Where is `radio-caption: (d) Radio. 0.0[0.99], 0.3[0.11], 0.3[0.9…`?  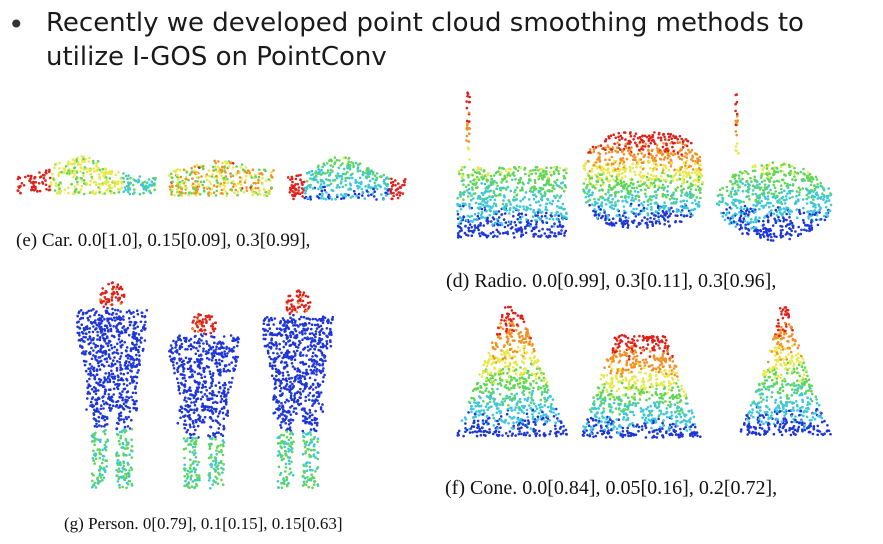 radio-caption: (d) Radio. 0.0[0.99], 0.3[0.11], 0.3[0.9… is located at coordinates (611, 281).